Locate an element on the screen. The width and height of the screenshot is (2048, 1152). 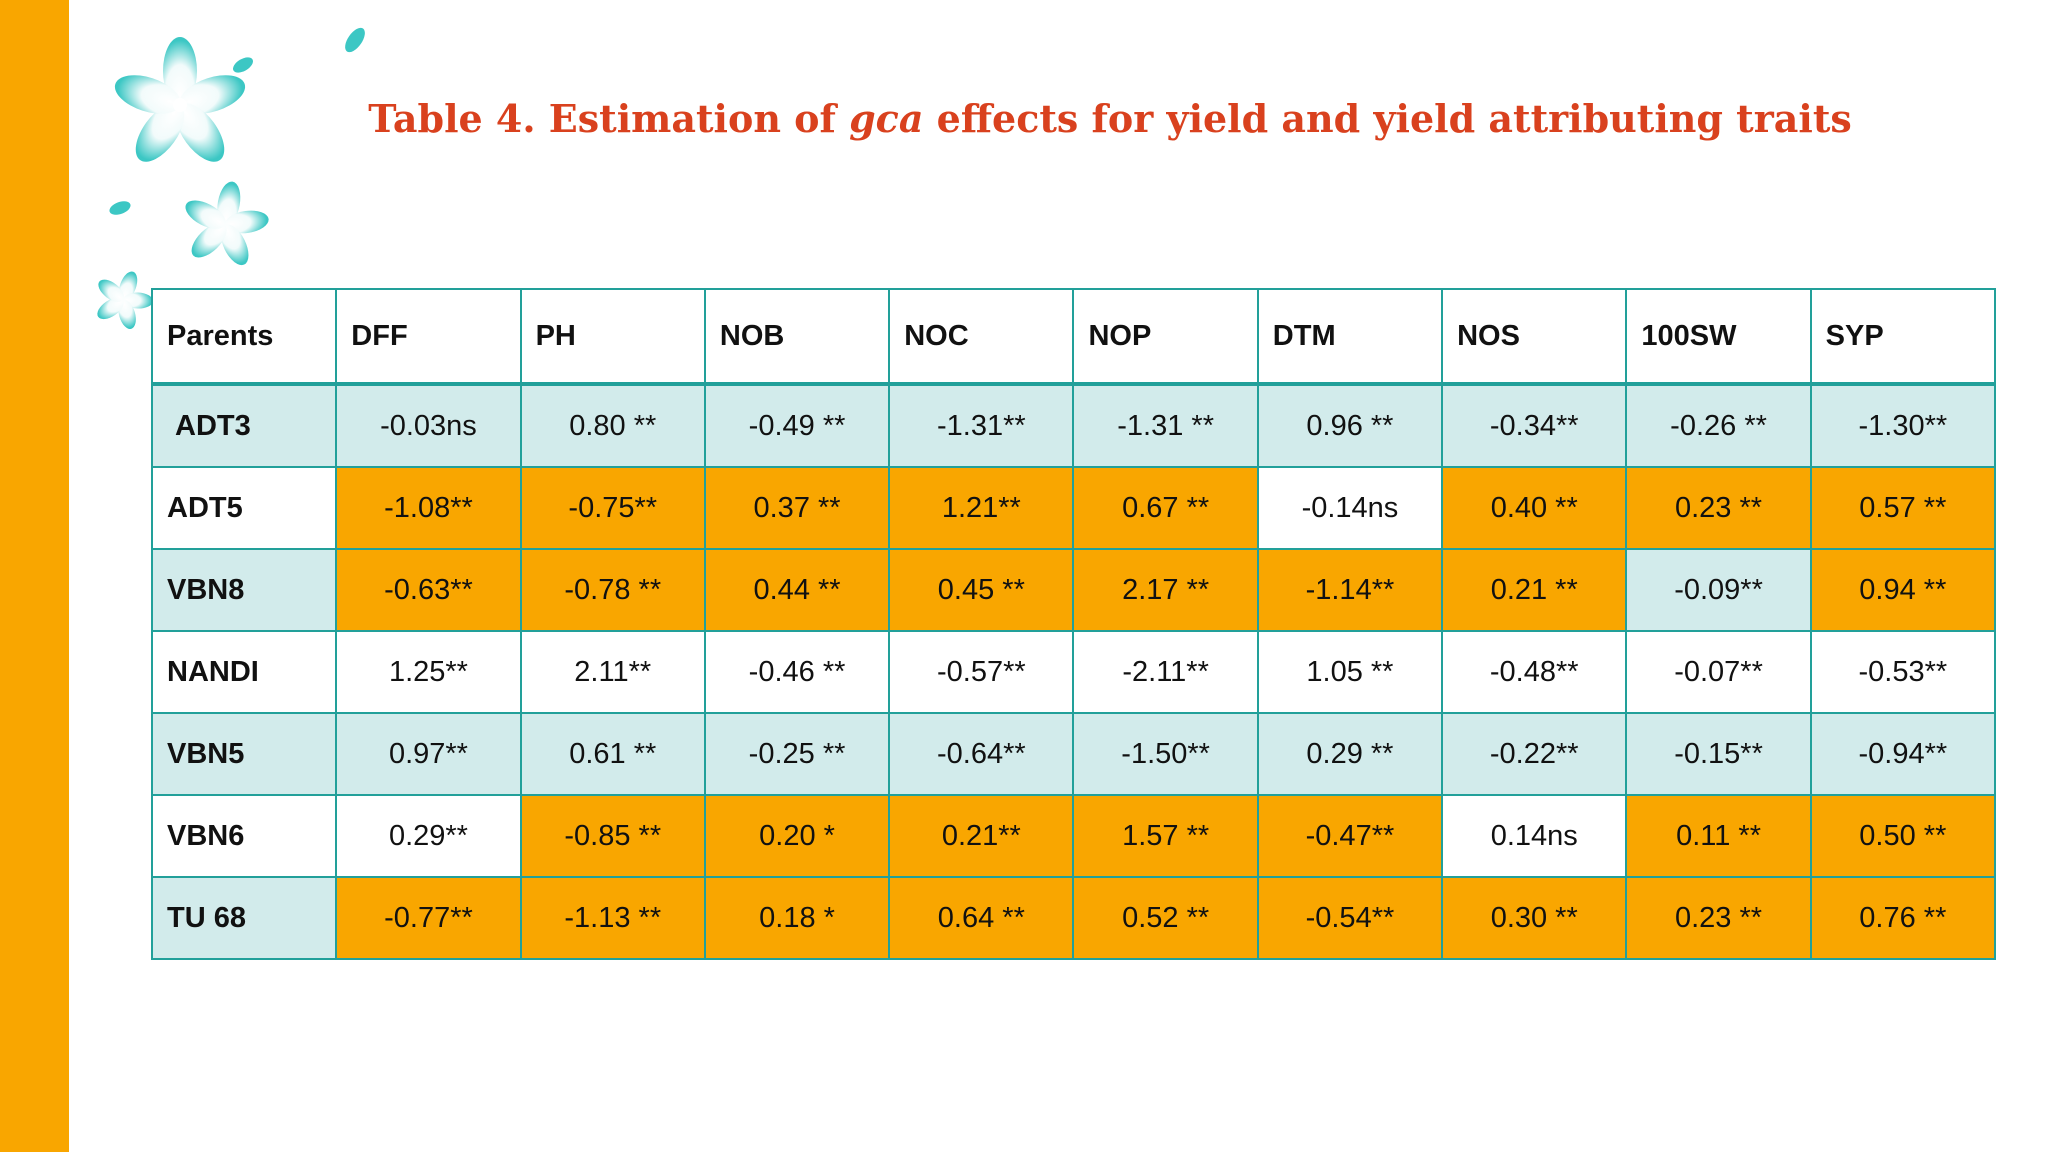
table-cell: -0.46 ** is located at coordinates (797, 672).